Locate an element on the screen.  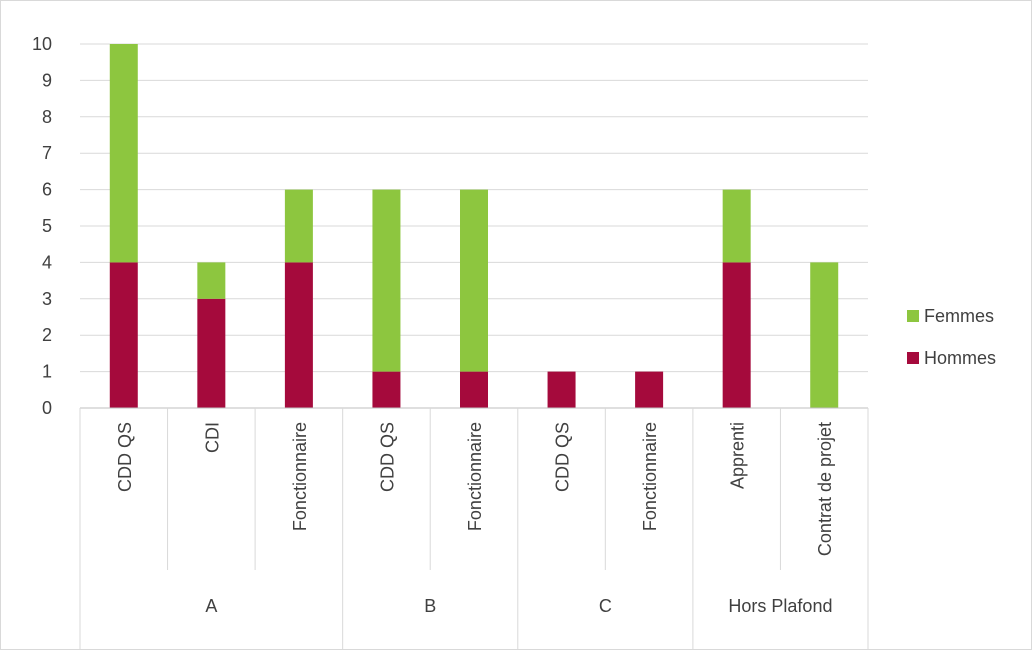
y-tick-label: 10 is located at coordinates (42, 44).